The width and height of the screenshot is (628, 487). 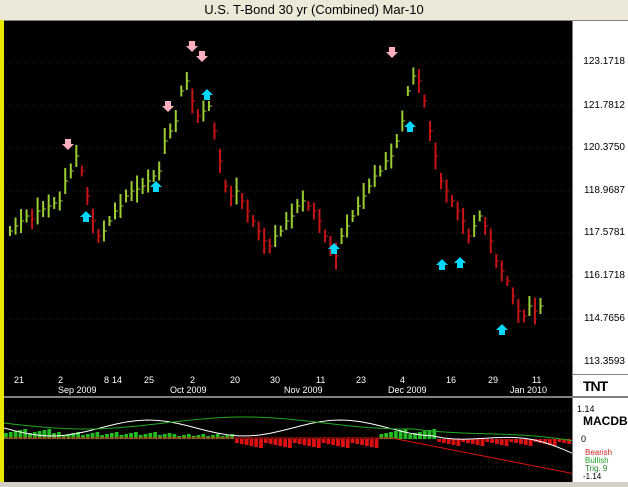 What do you see at coordinates (595, 386) in the screenshot?
I see `logo-text: TNT` at bounding box center [595, 386].